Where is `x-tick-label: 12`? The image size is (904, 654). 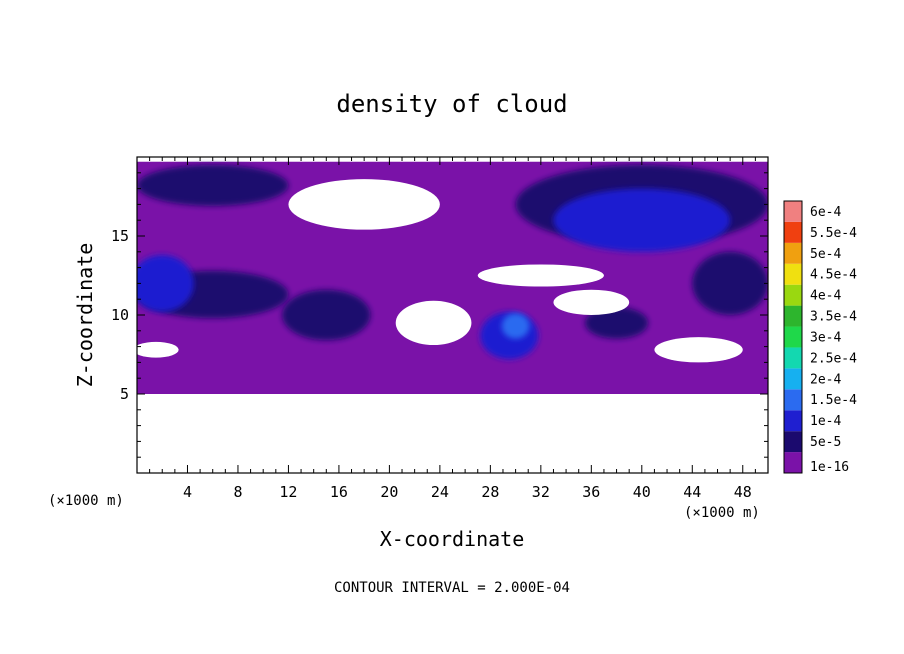 x-tick-label: 12 is located at coordinates (288, 492).